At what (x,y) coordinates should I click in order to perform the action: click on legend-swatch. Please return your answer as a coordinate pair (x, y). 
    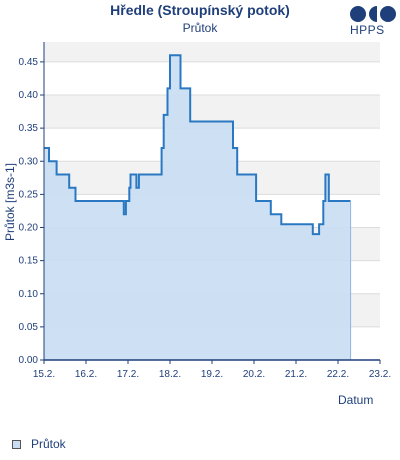
    Looking at the image, I should click on (16, 444).